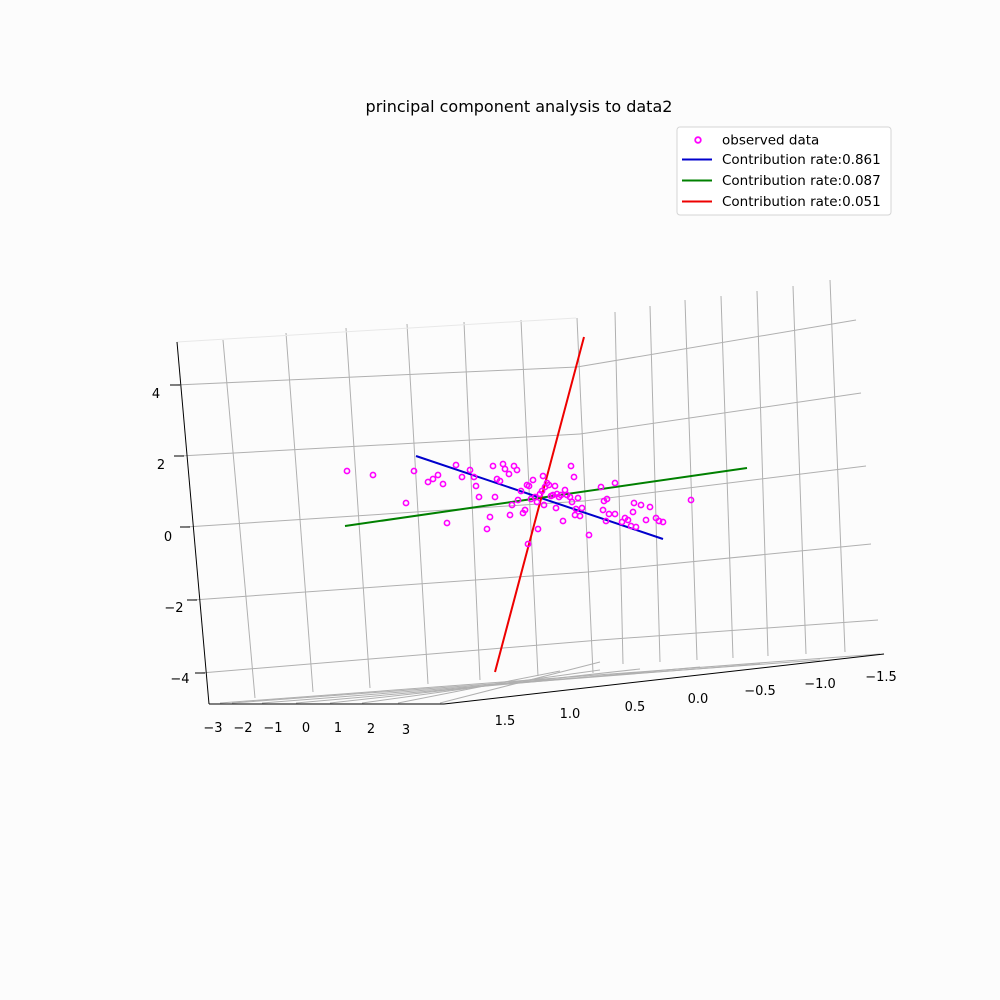  I want to click on z-axis-line, so click(193, 523).